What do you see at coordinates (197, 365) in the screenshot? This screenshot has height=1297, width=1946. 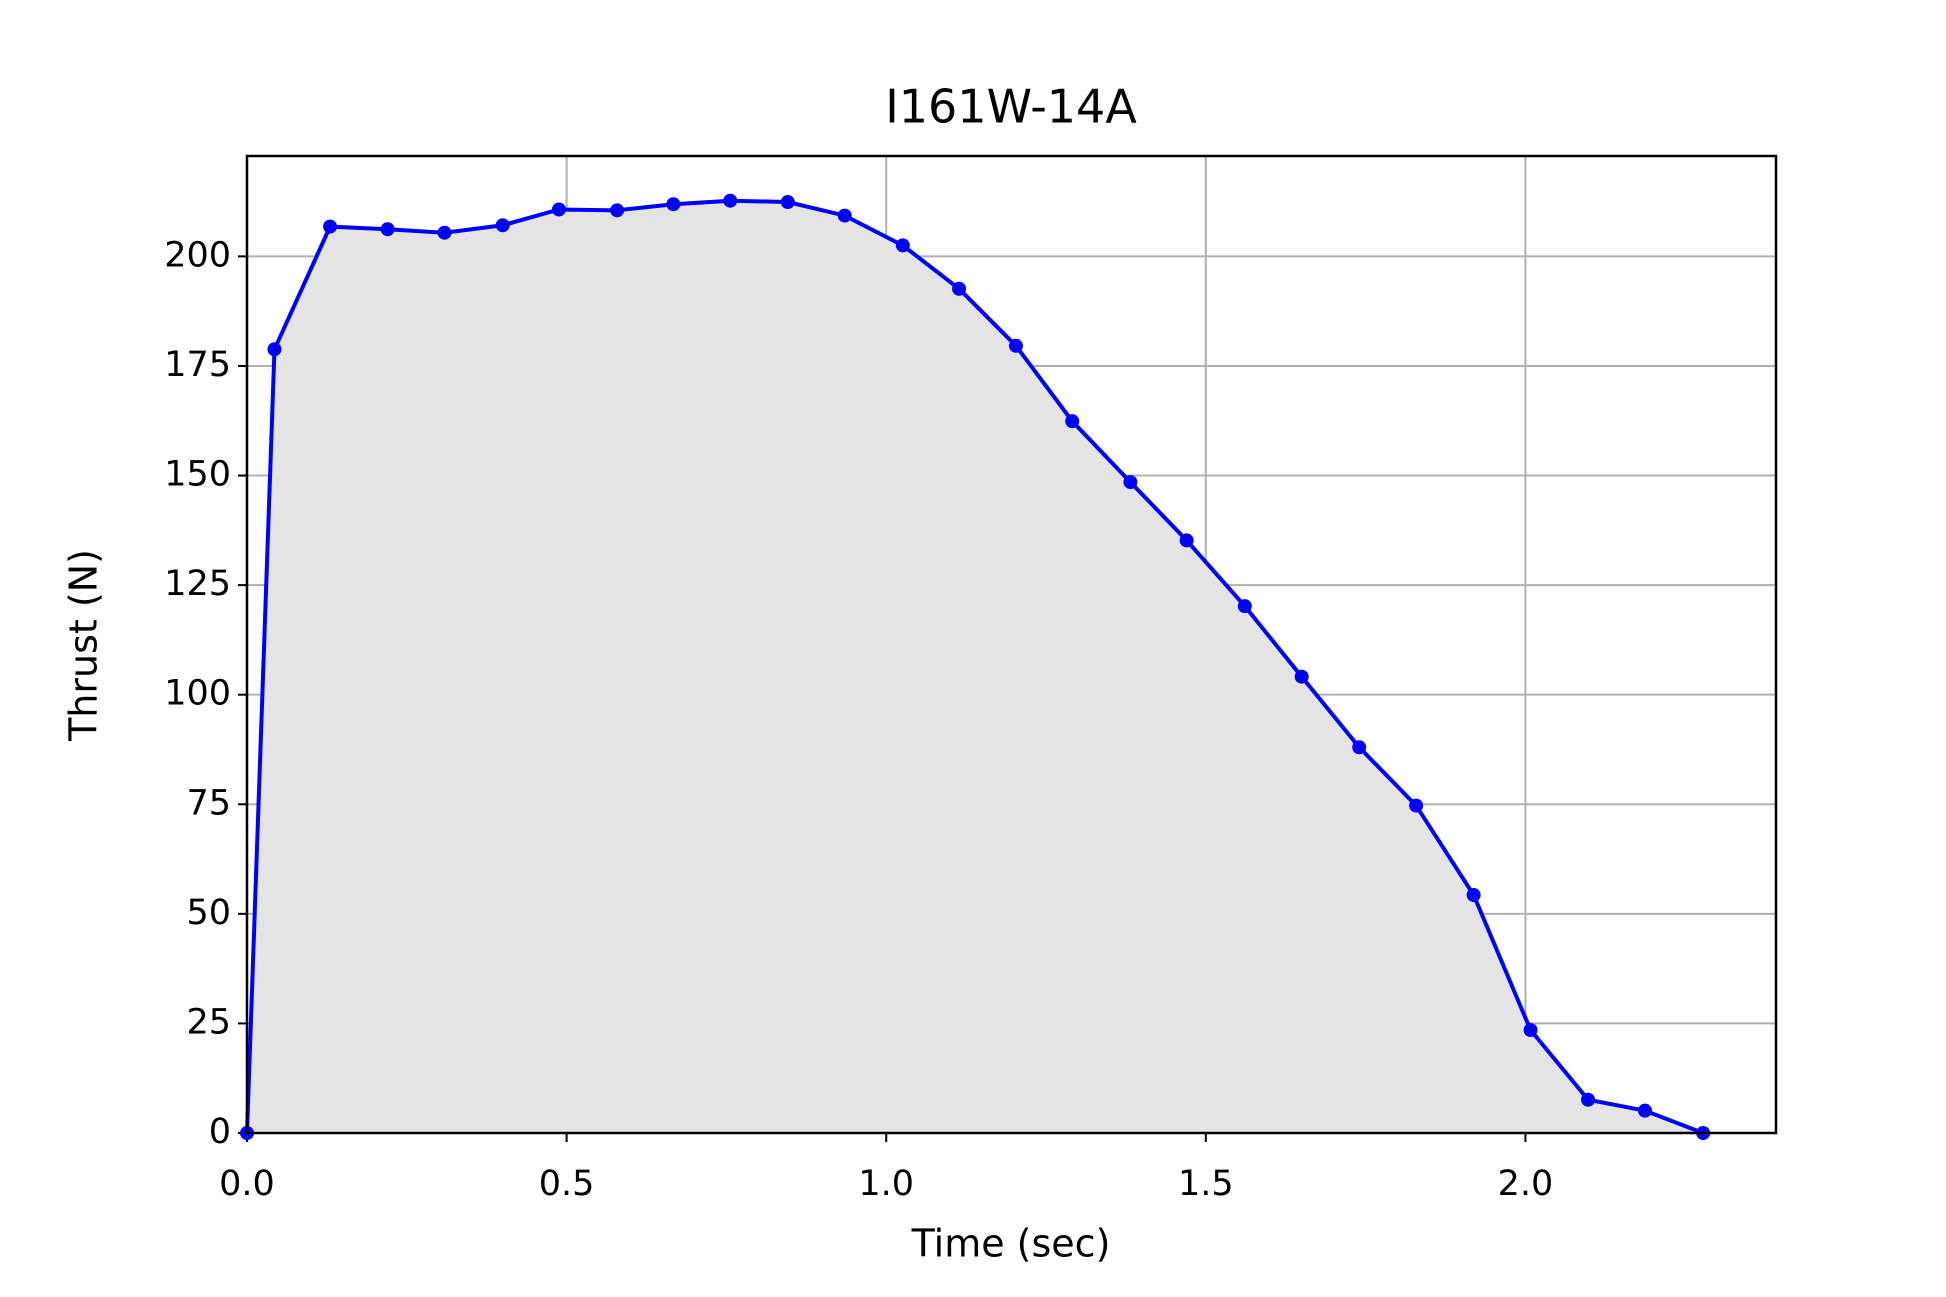 I see `y-tick-label: 175` at bounding box center [197, 365].